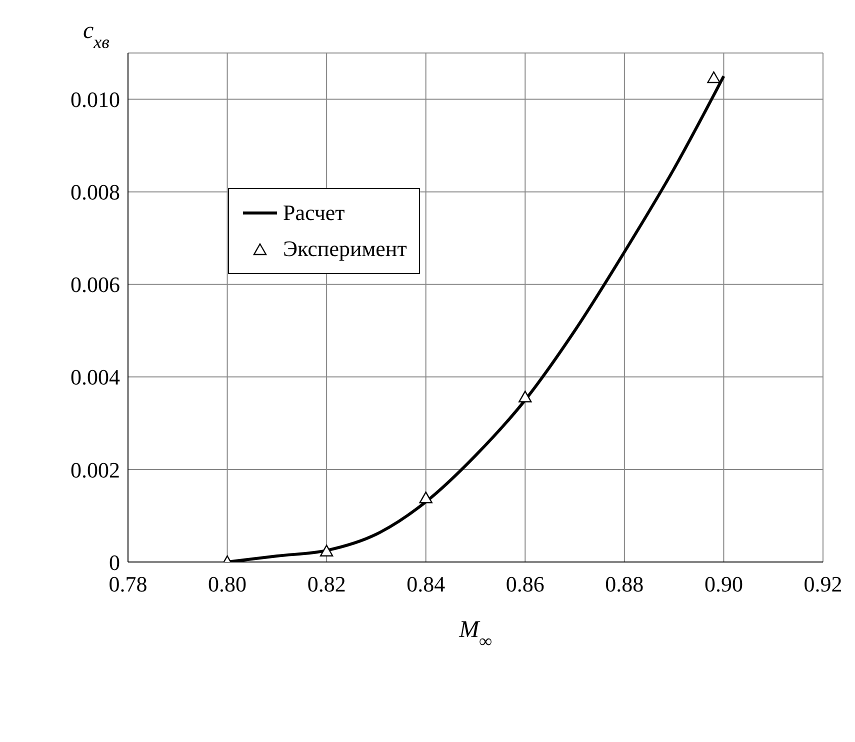  Describe the element at coordinates (95, 377) in the screenshot. I see `y-tick-label: 0.004` at that location.